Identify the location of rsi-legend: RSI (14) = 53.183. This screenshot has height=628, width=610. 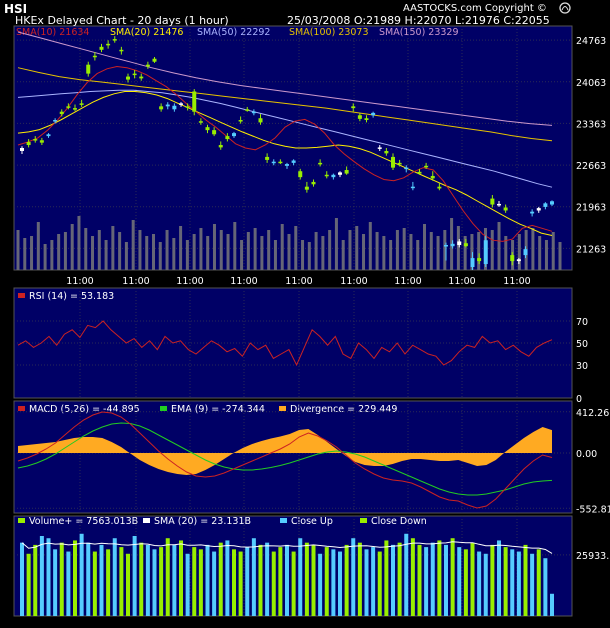
(71, 296).